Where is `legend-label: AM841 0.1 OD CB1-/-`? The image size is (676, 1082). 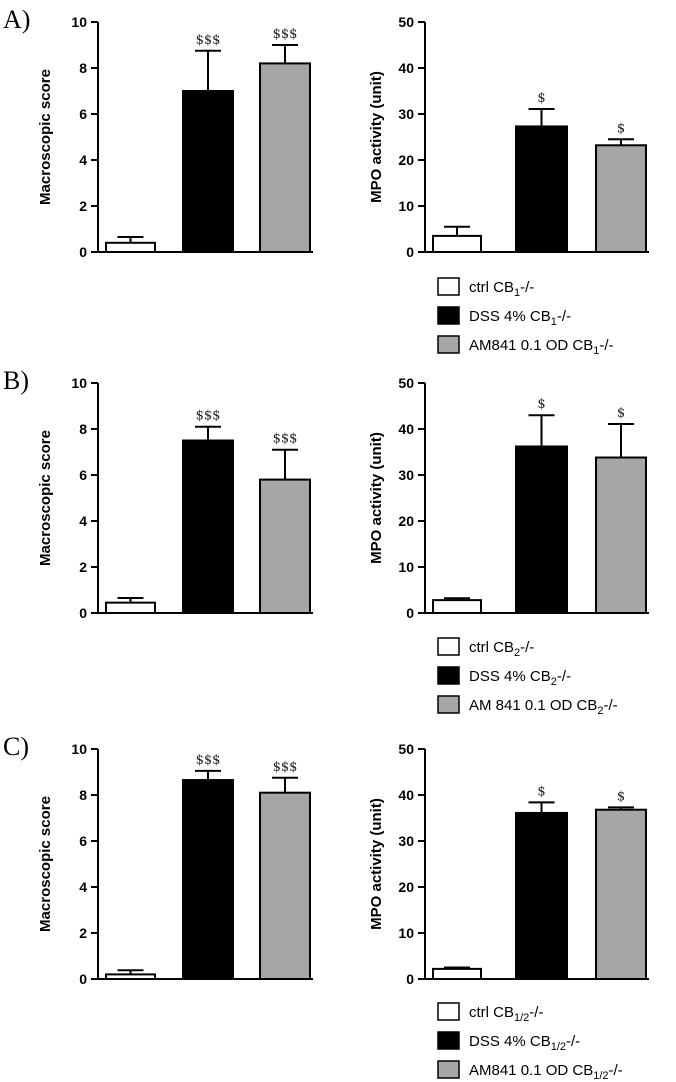
legend-label: AM841 0.1 OD CB1-/- is located at coordinates (541, 347).